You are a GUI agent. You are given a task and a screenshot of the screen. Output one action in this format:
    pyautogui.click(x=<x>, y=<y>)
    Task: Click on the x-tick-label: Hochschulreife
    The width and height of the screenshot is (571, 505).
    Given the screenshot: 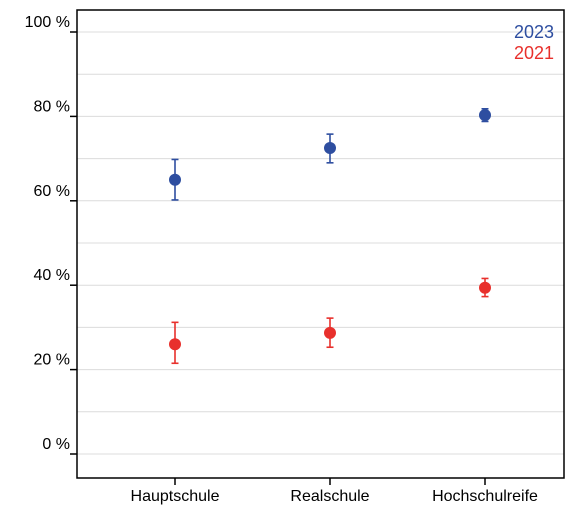 What is the action you would take?
    pyautogui.click(x=485, y=496)
    